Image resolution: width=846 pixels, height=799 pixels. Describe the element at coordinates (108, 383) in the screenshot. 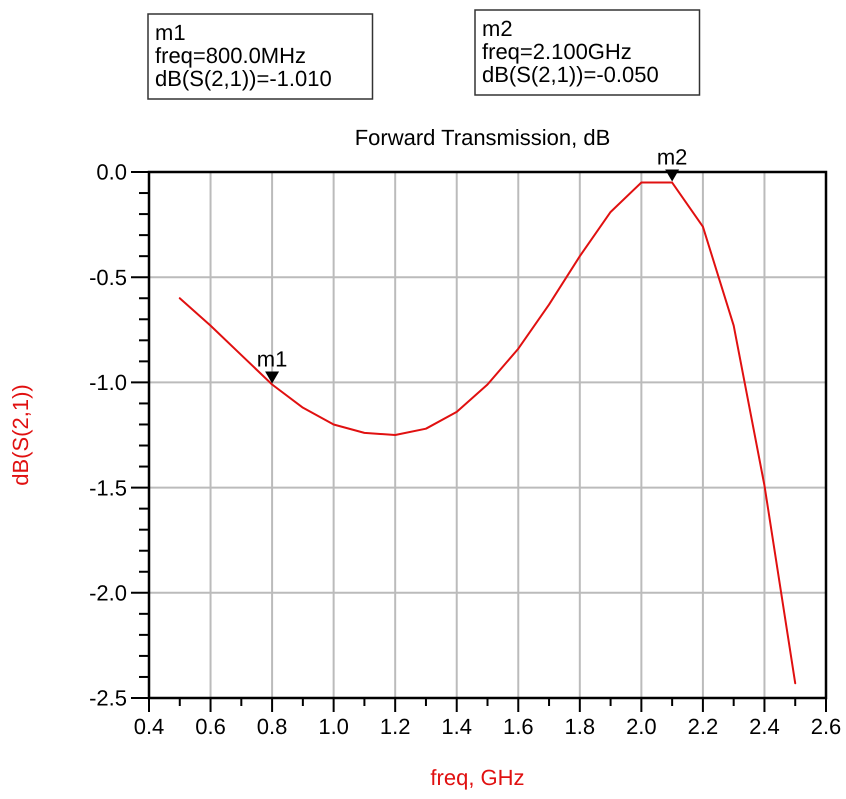

I see `y-tick-label: -1.0` at that location.